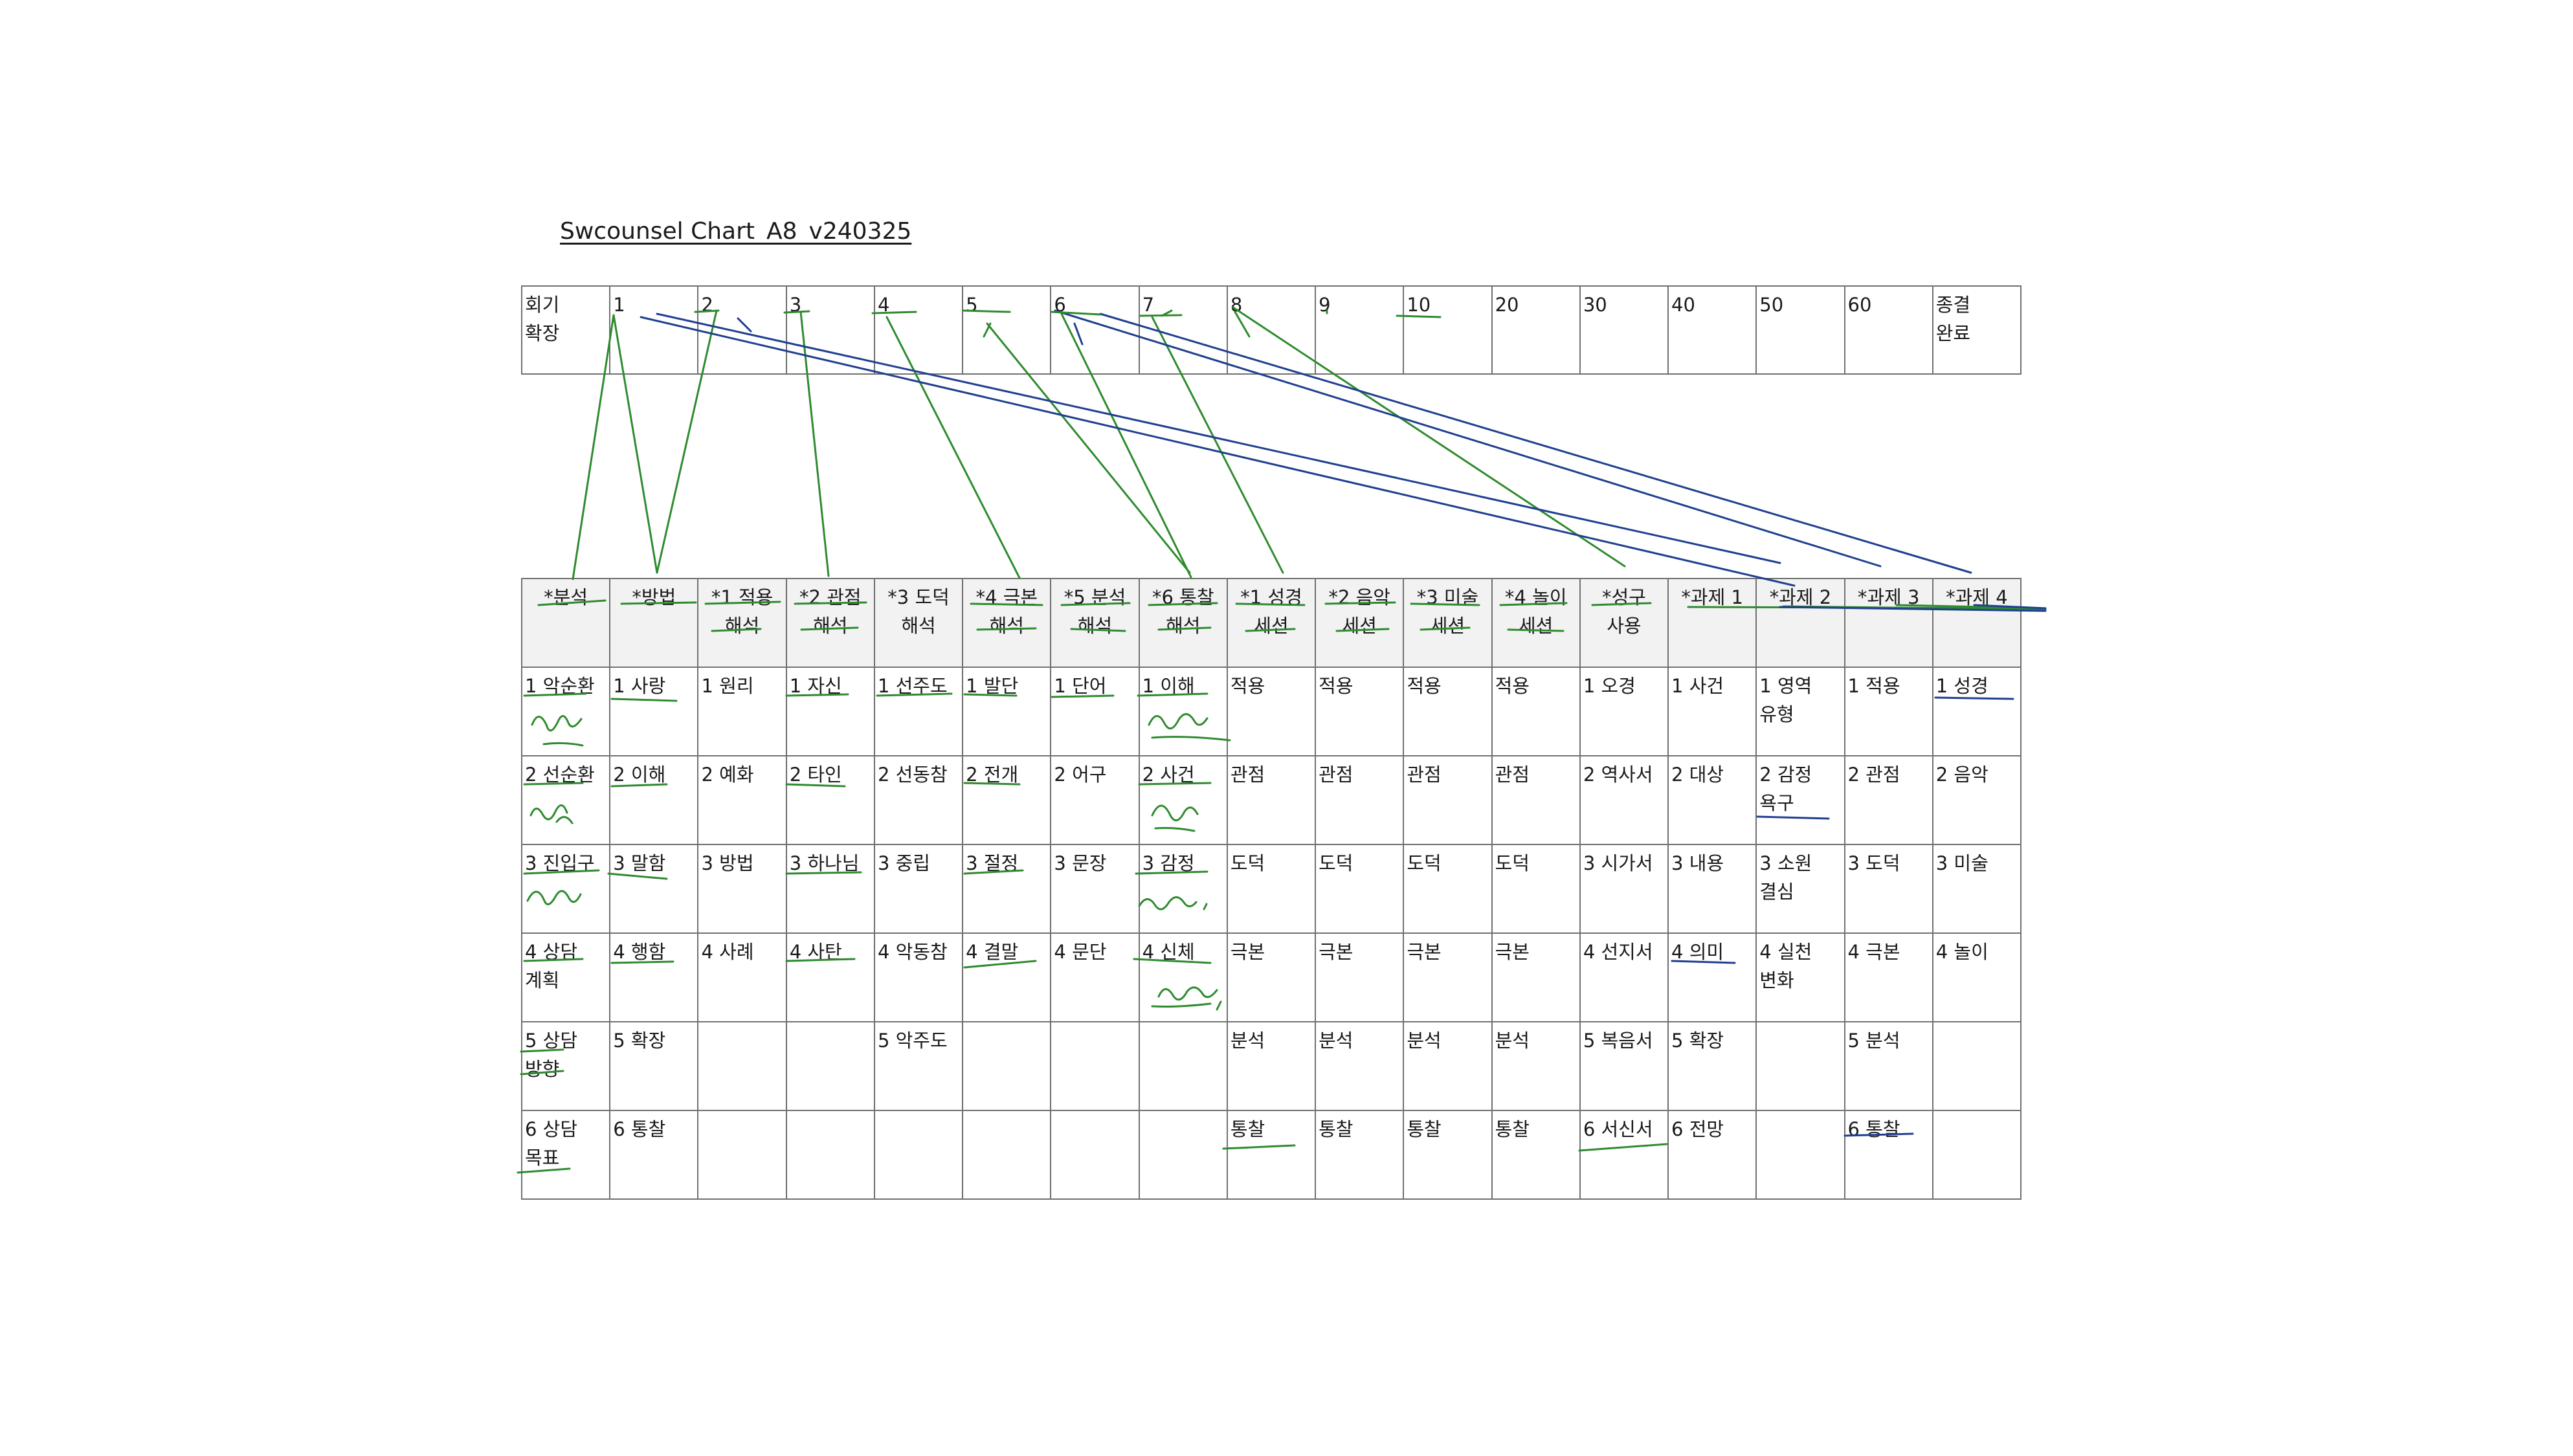  What do you see at coordinates (918, 977) in the screenshot?
I see `table-cell: 4 악동참` at bounding box center [918, 977].